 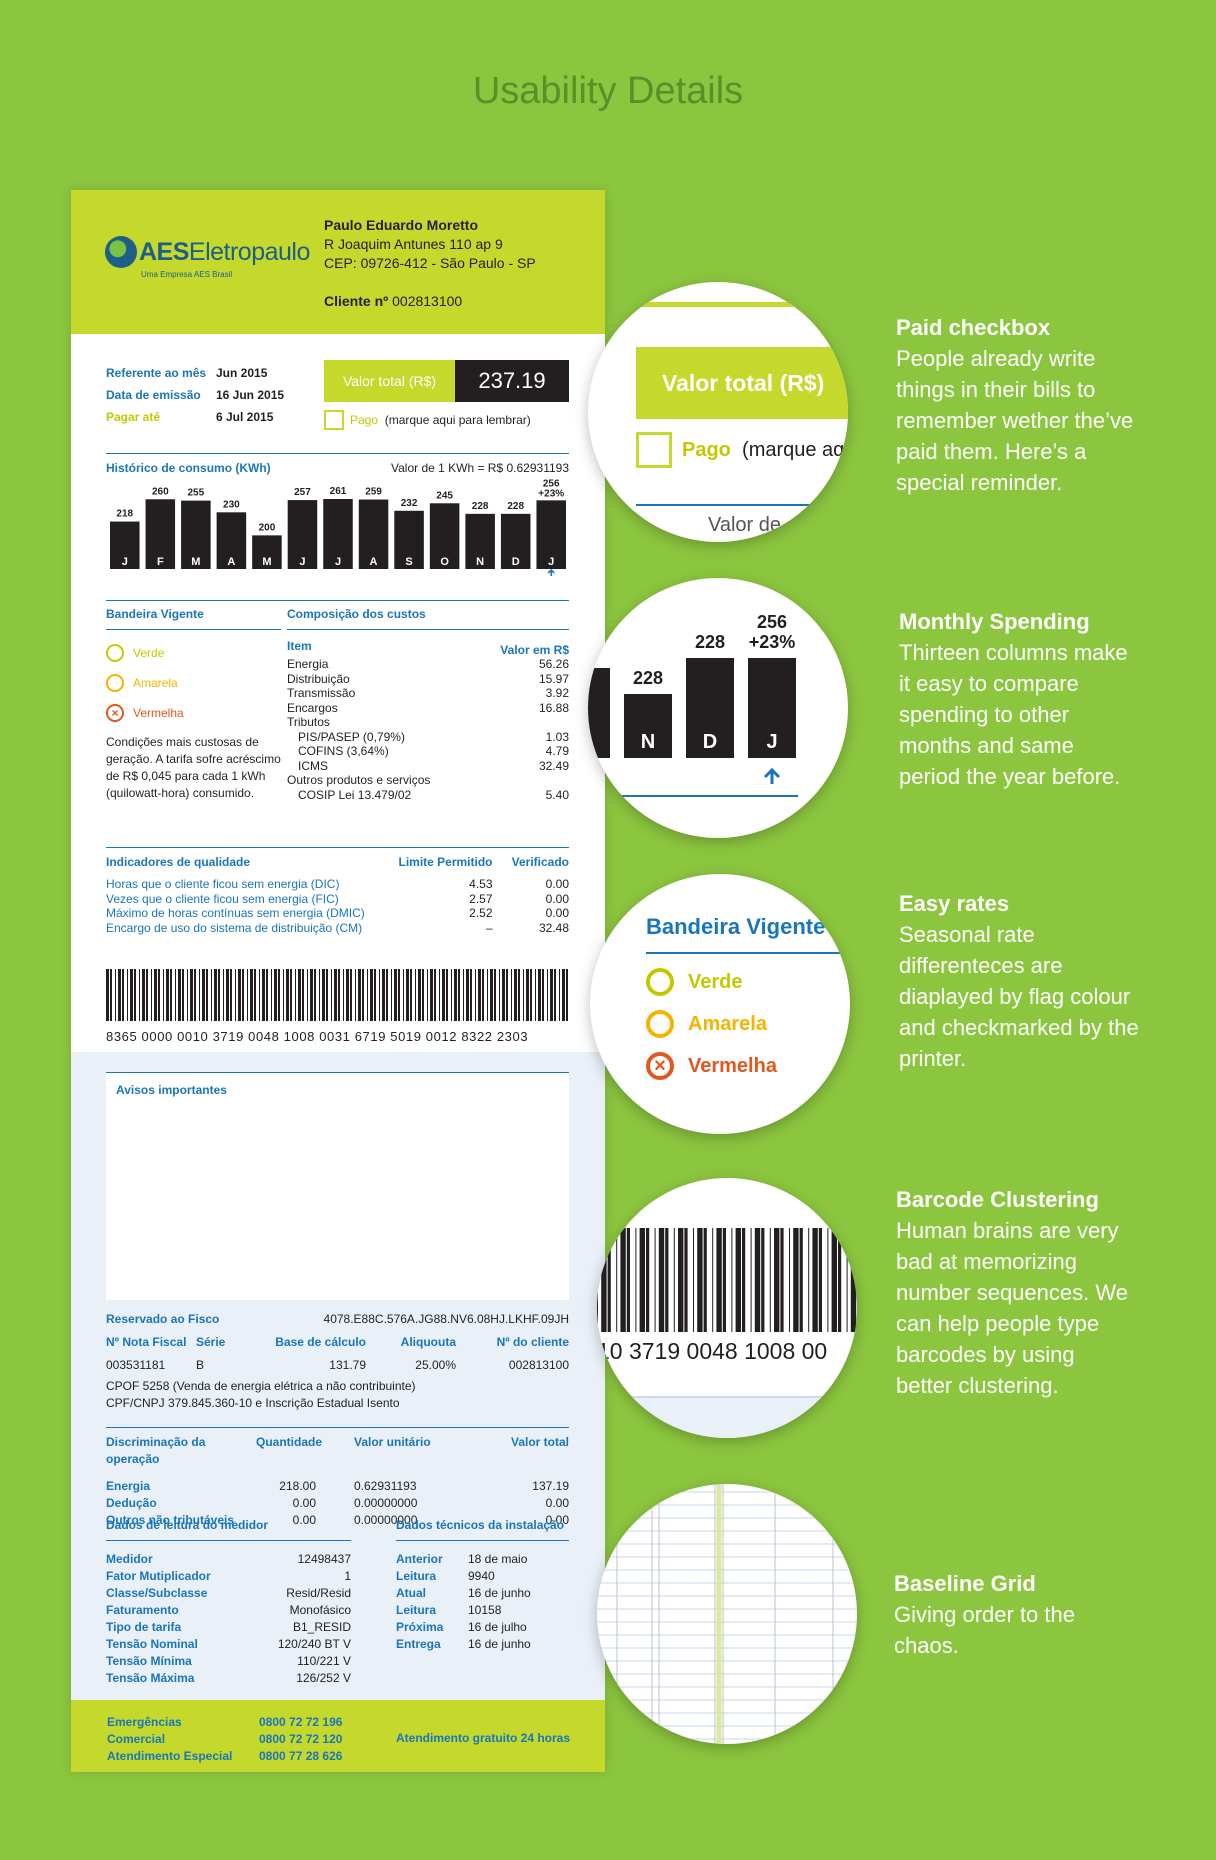 I want to click on cost-value: 56.26, so click(x=553, y=664).